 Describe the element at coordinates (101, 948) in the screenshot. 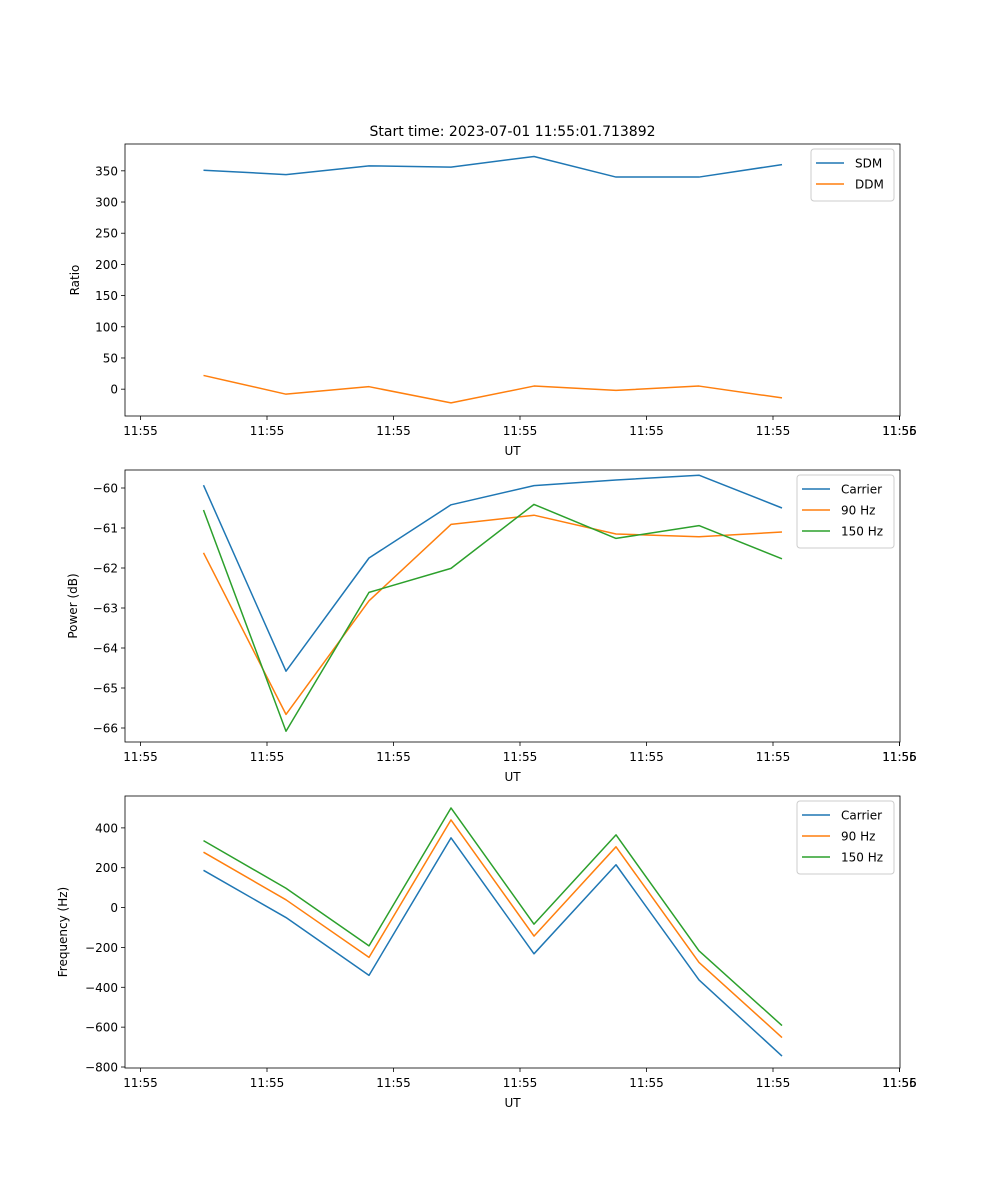

I see `y-tick-label: −200` at that location.